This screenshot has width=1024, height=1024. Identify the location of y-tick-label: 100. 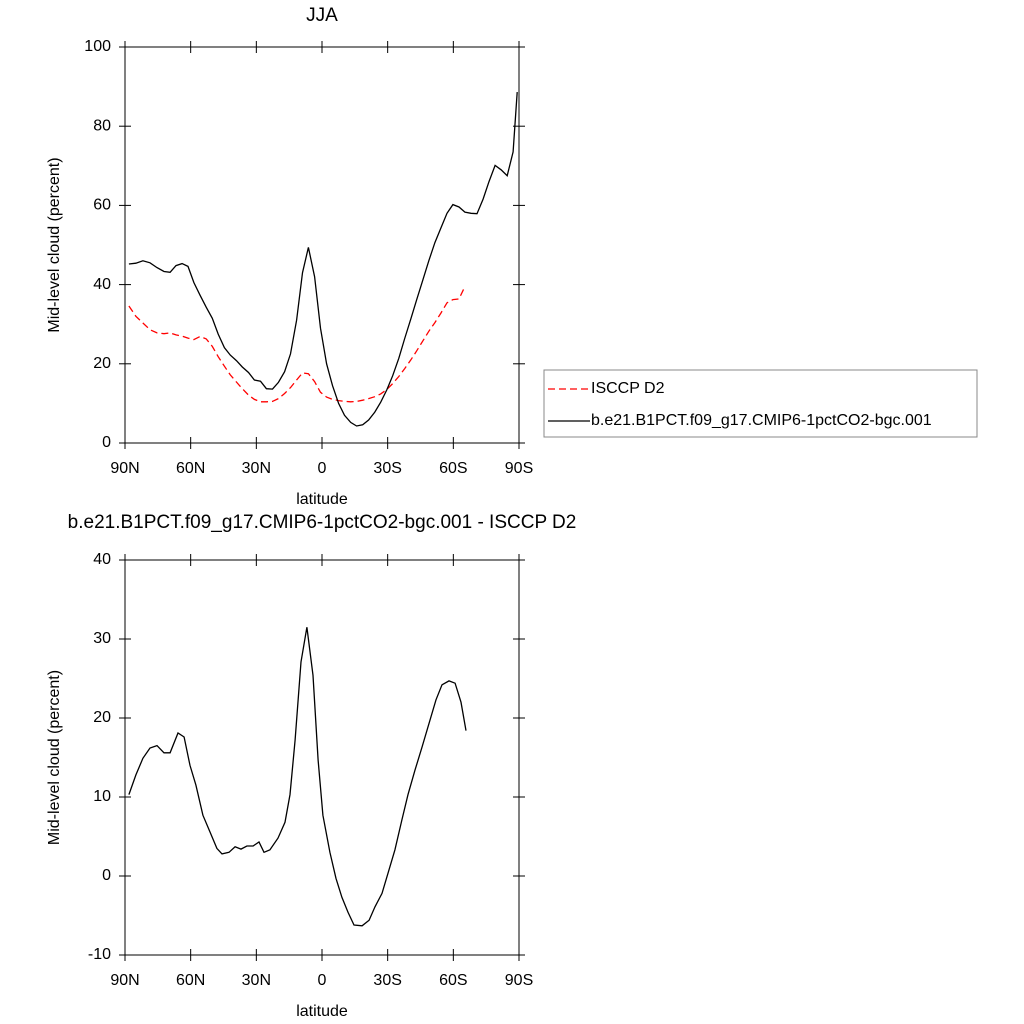
(97, 46).